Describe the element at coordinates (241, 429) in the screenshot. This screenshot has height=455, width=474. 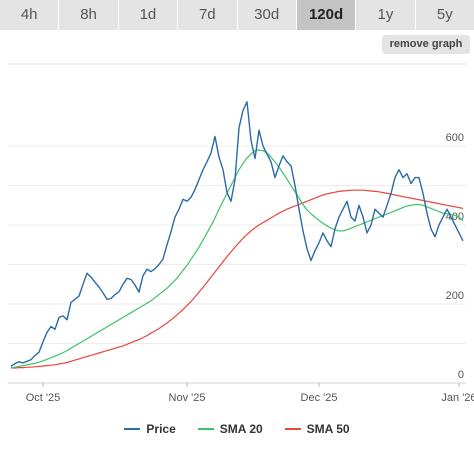
I see `legend-label-sma-20: SMA 20` at that location.